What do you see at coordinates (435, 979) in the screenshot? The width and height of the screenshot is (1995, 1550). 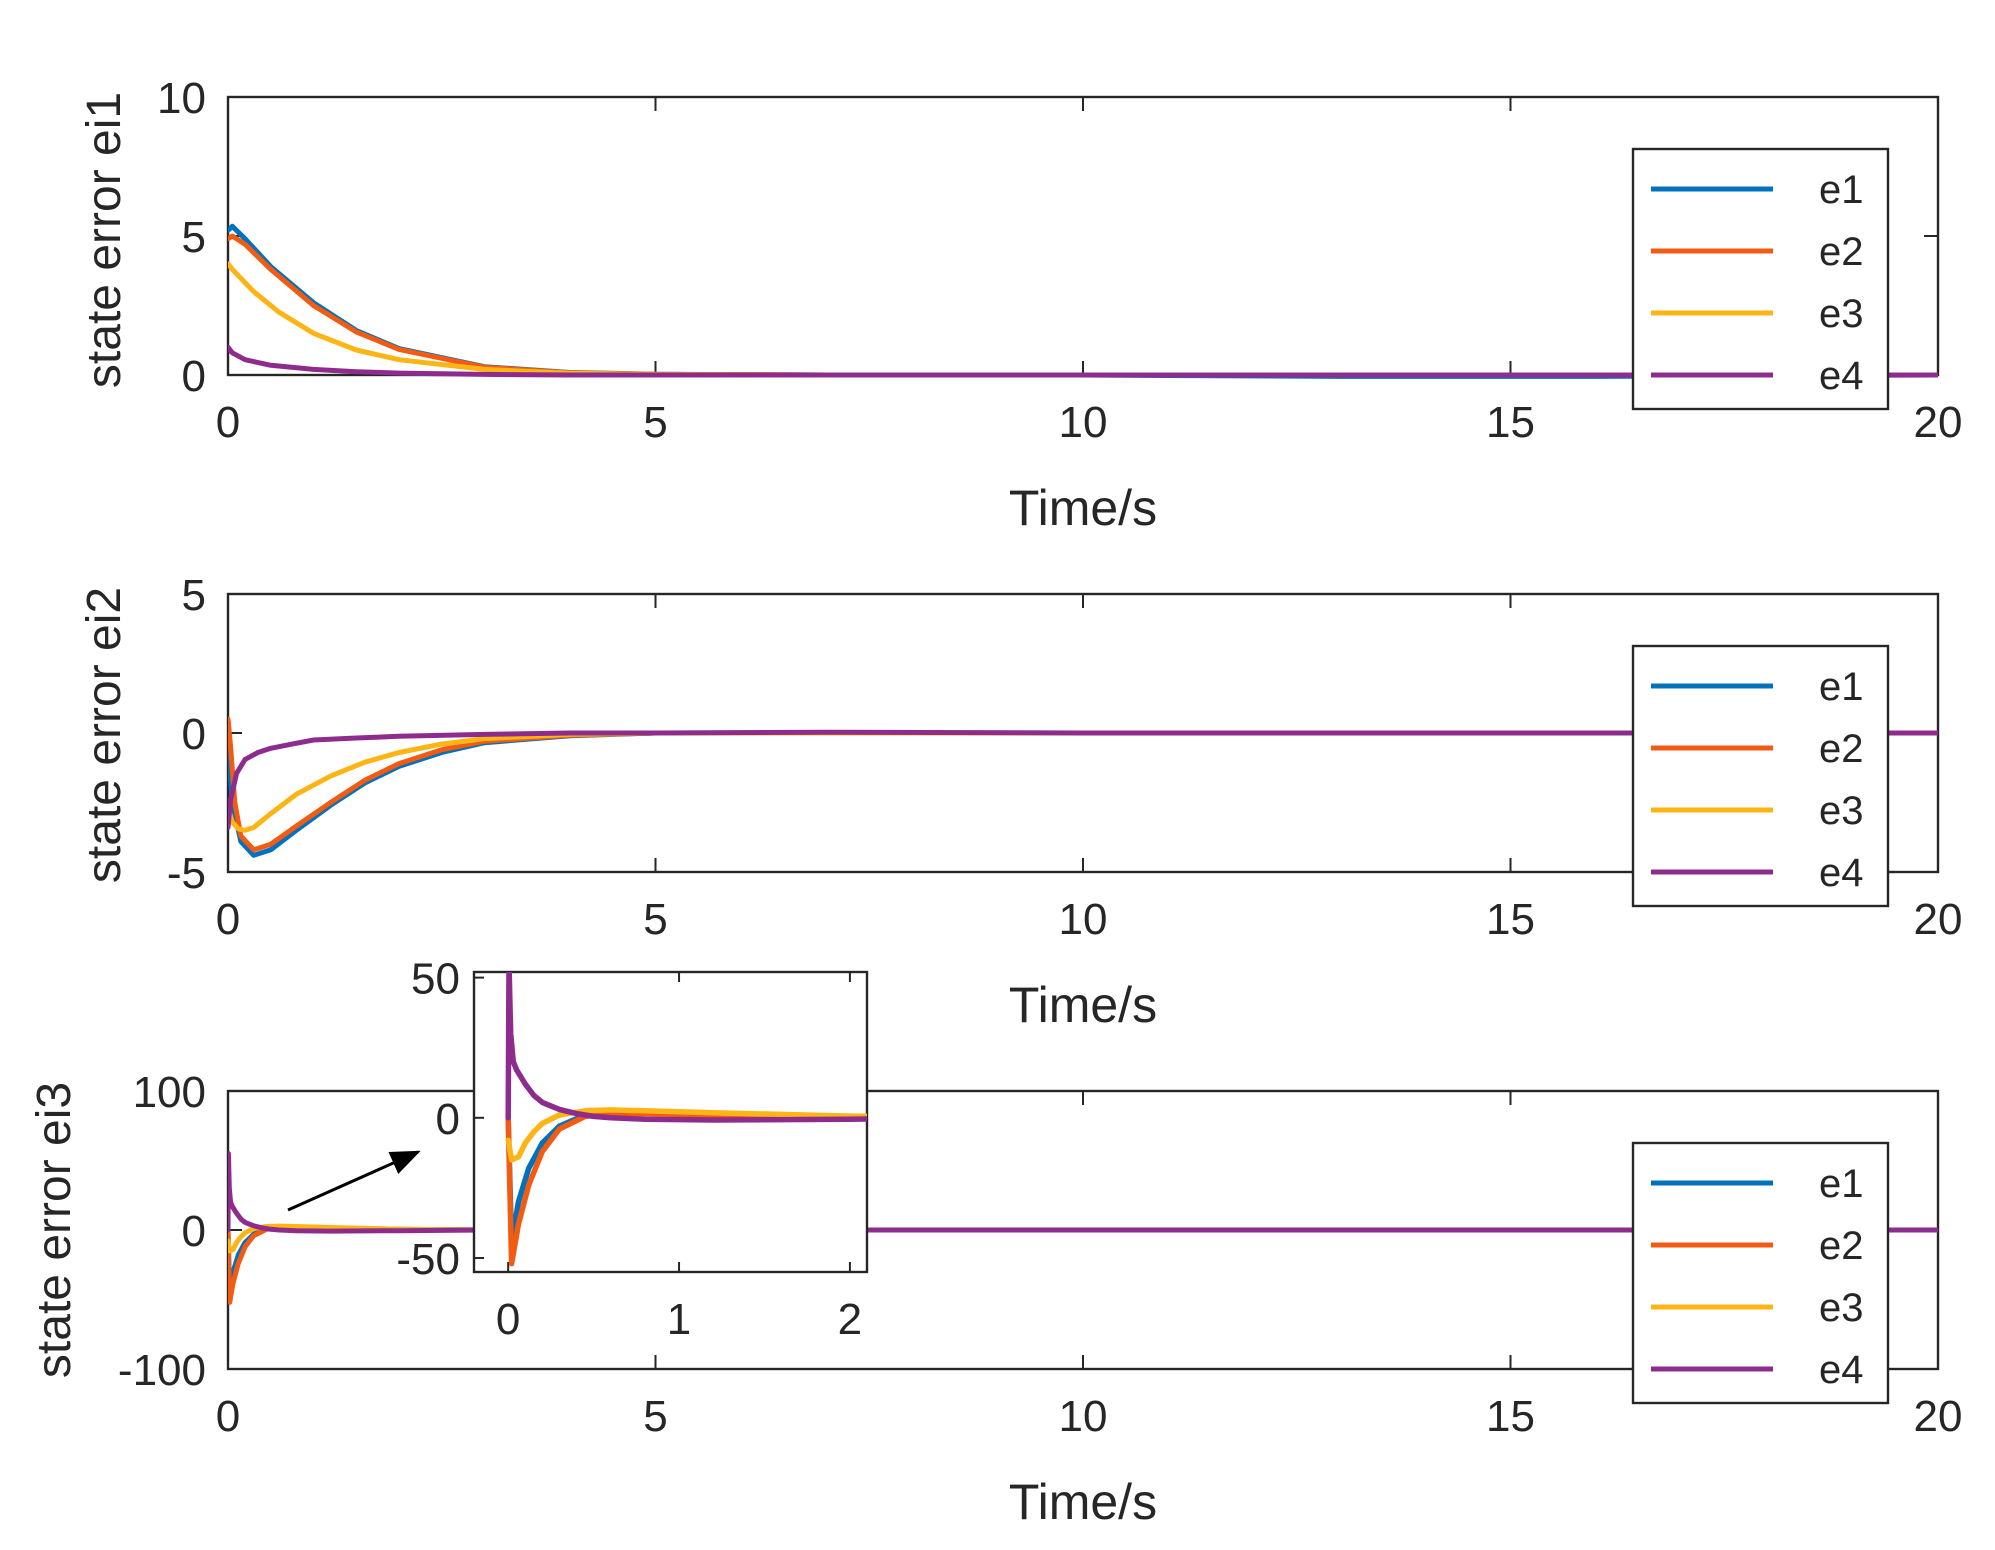 I see `inset-y-tick-label: 50` at bounding box center [435, 979].